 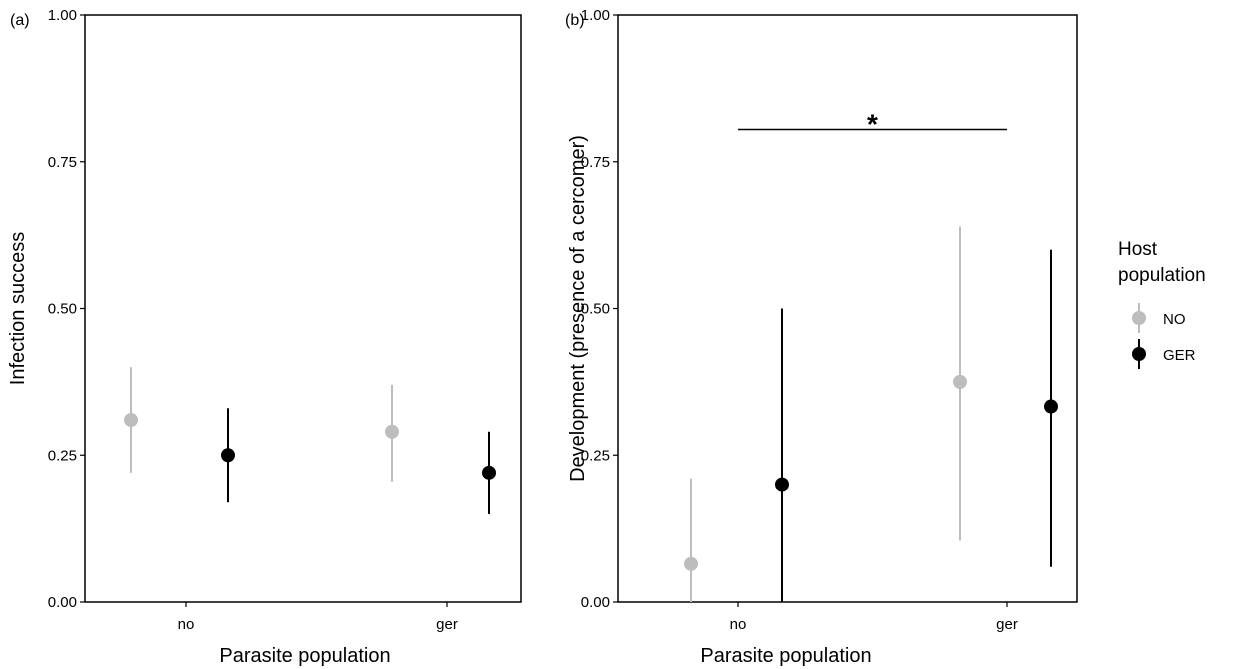 What do you see at coordinates (18, 308) in the screenshot?
I see `y-axis-title: Infection success` at bounding box center [18, 308].